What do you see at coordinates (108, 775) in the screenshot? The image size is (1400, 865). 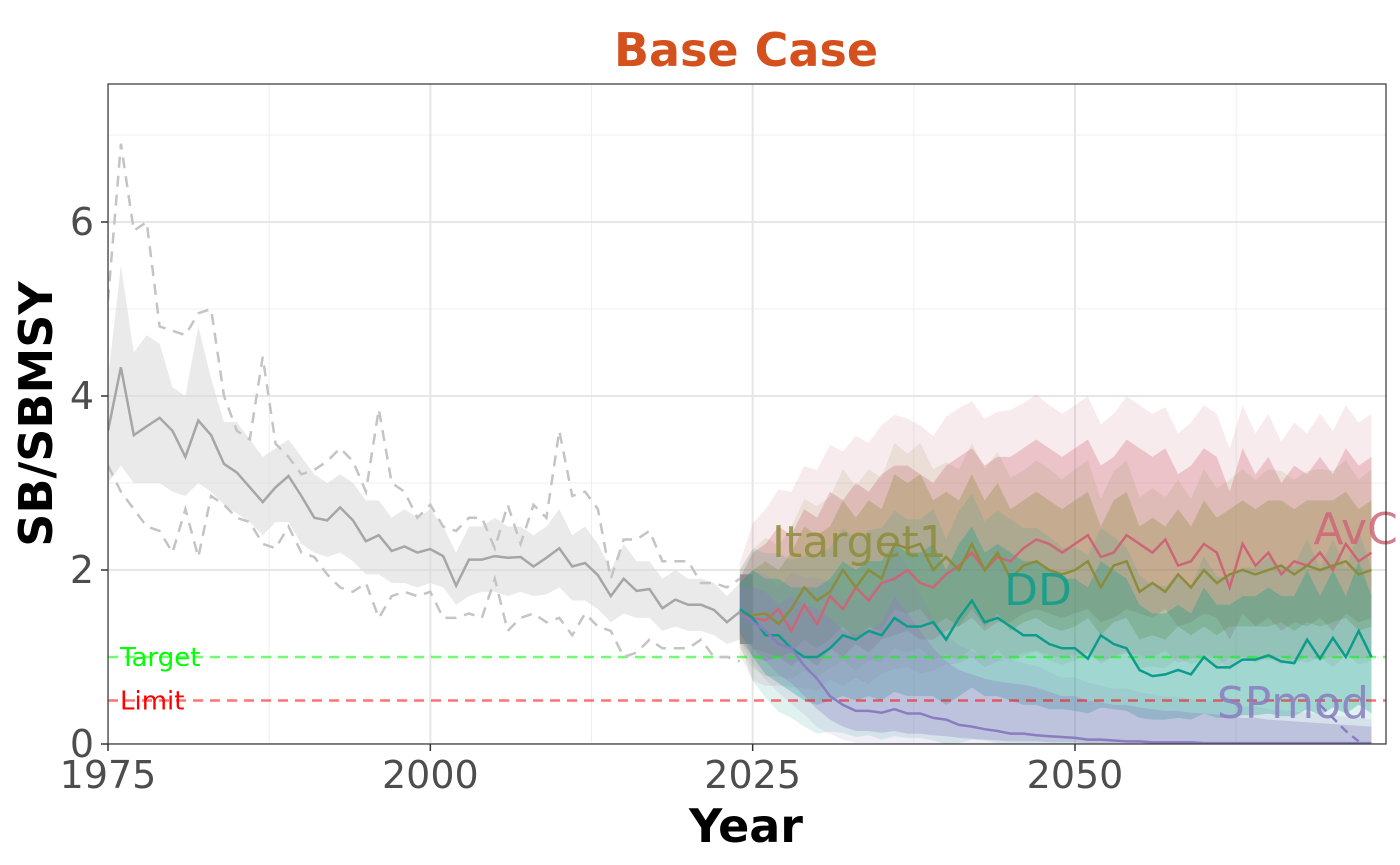 I see `x-tick-label: 1975` at bounding box center [108, 775].